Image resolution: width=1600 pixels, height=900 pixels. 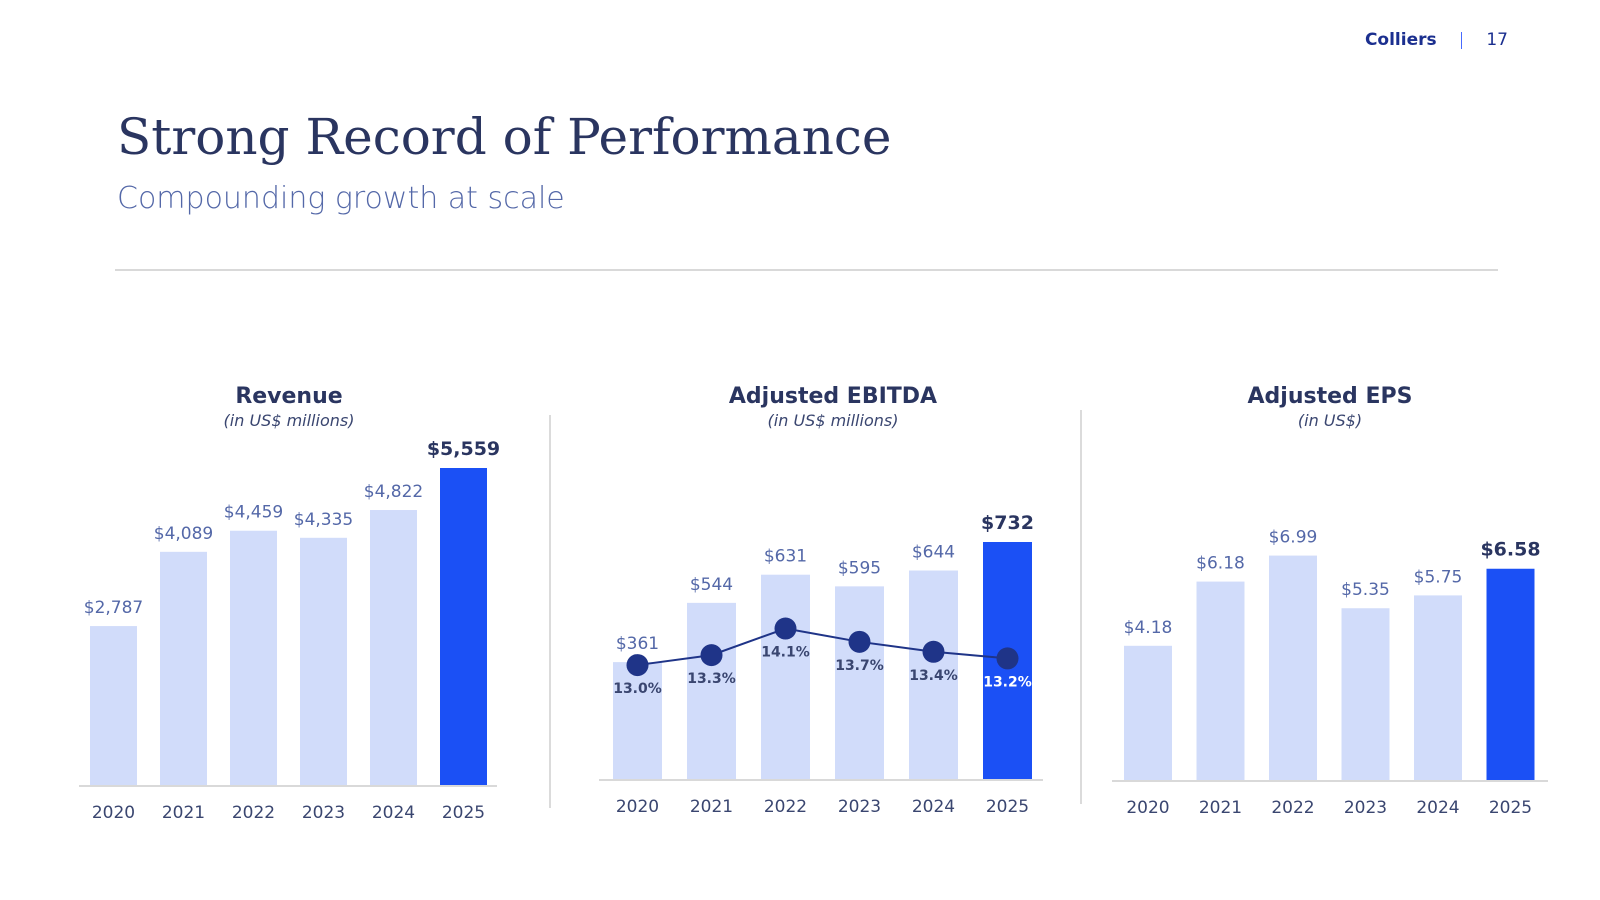 What do you see at coordinates (183, 534) in the screenshot?
I see `value-label-2021: $4,089` at bounding box center [183, 534].